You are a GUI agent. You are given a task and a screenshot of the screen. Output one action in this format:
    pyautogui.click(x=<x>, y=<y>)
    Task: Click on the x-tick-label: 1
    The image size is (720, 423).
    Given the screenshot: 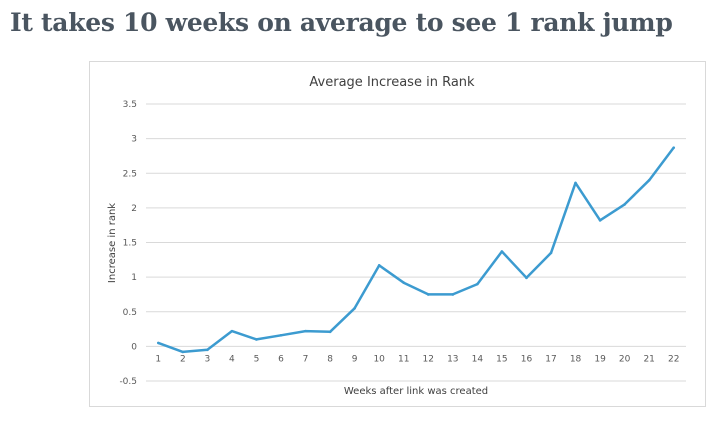 What is the action you would take?
    pyautogui.click(x=158, y=359)
    